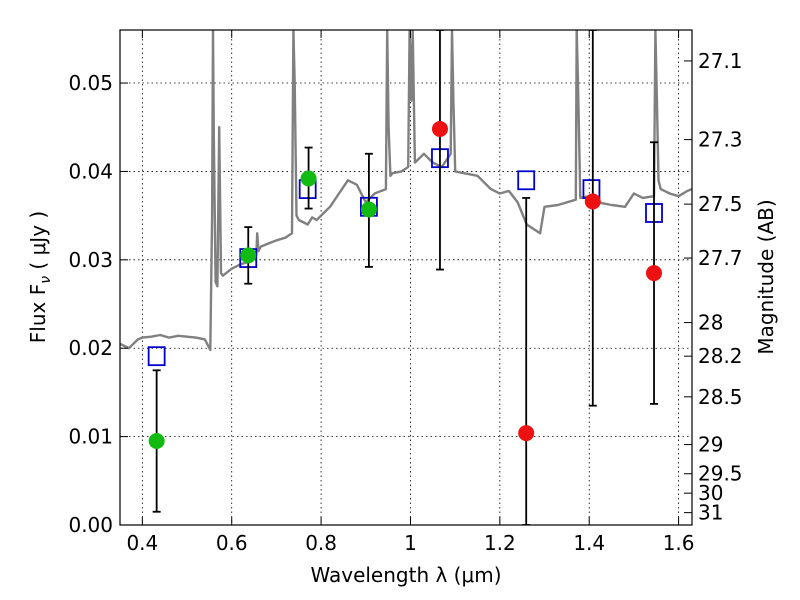 This screenshot has height=600, width=800. What do you see at coordinates (500, 543) in the screenshot?
I see `x-tick-label: 1.2` at bounding box center [500, 543].